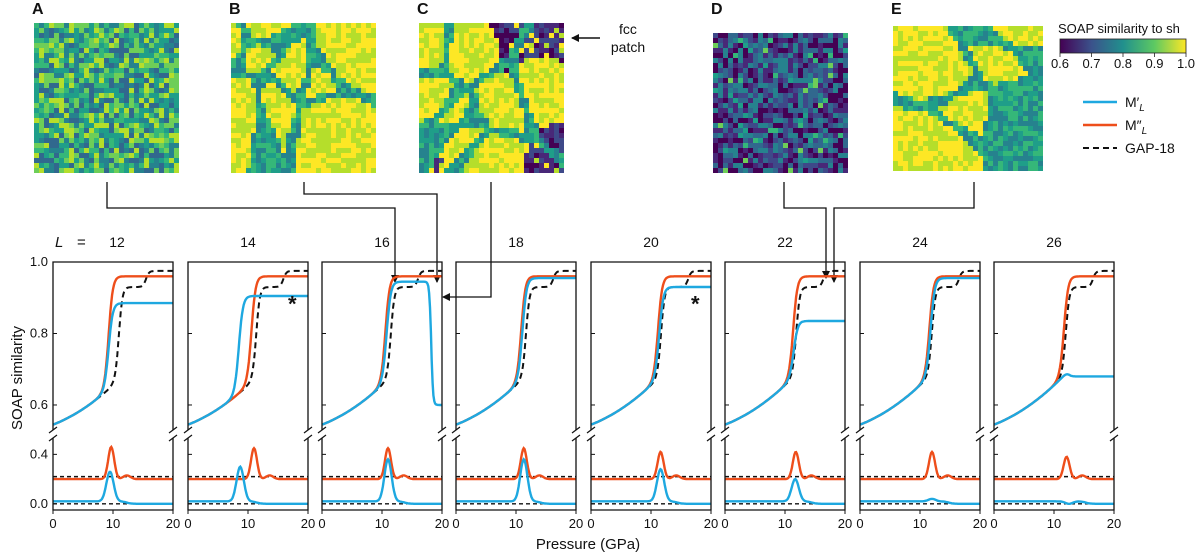 This screenshot has width=1200, height=556. I want to click on colorbar-label: SOAP similarity to sh, so click(1119, 28).